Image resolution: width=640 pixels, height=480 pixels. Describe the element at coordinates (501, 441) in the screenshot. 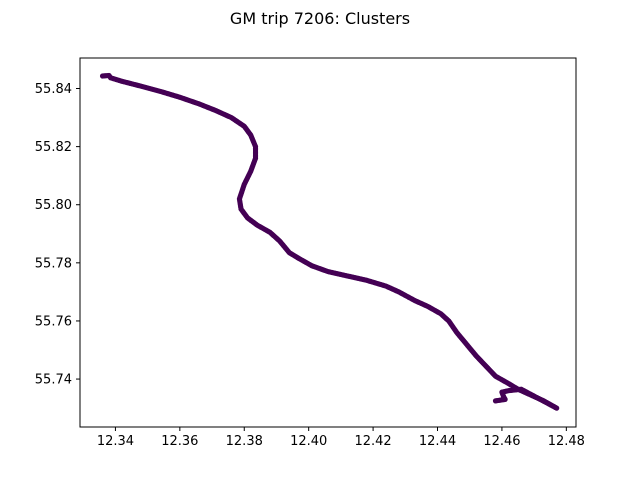

I see `x-tick-label: 12.46` at that location.